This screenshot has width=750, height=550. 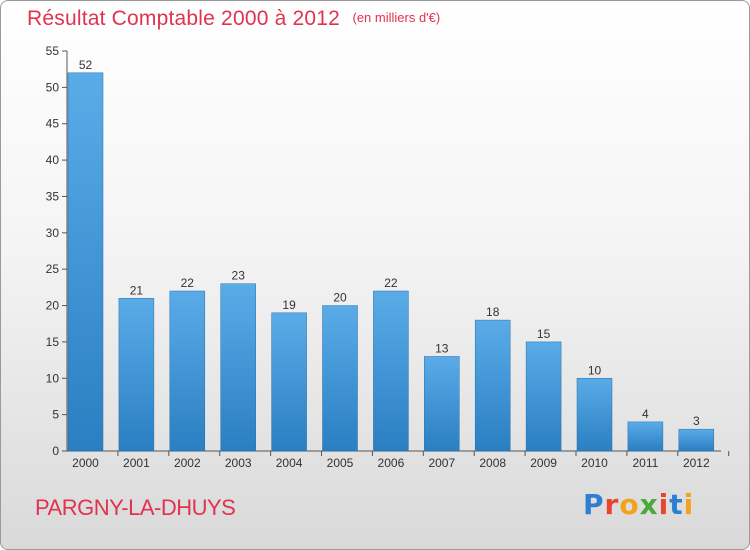 I want to click on chart-subtitle: (en milliers d'€), so click(x=396, y=17).